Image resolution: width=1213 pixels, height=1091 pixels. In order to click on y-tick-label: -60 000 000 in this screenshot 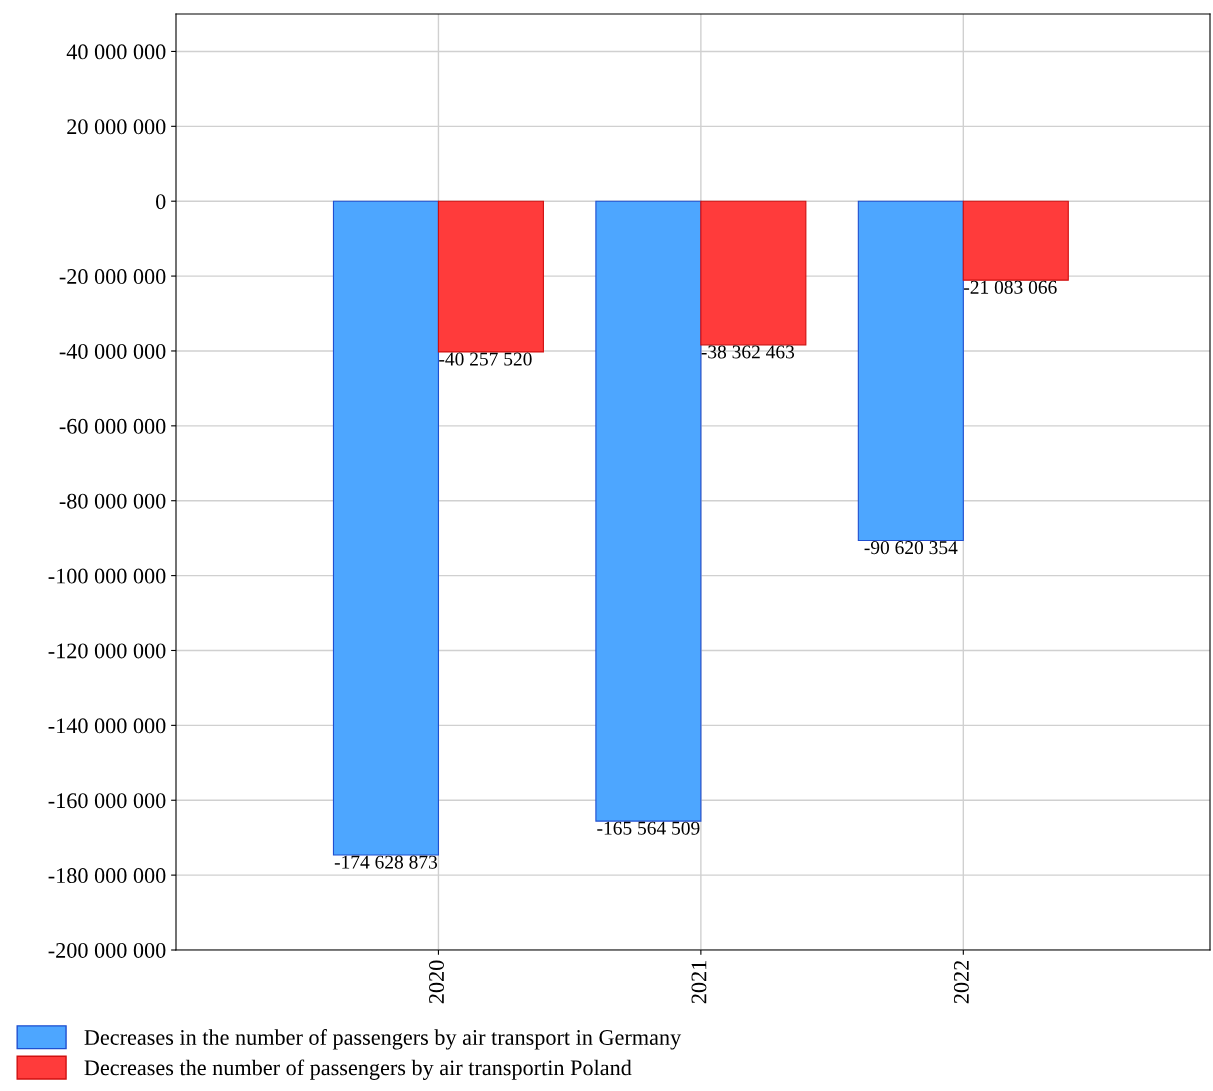, I will do `click(112, 426)`.